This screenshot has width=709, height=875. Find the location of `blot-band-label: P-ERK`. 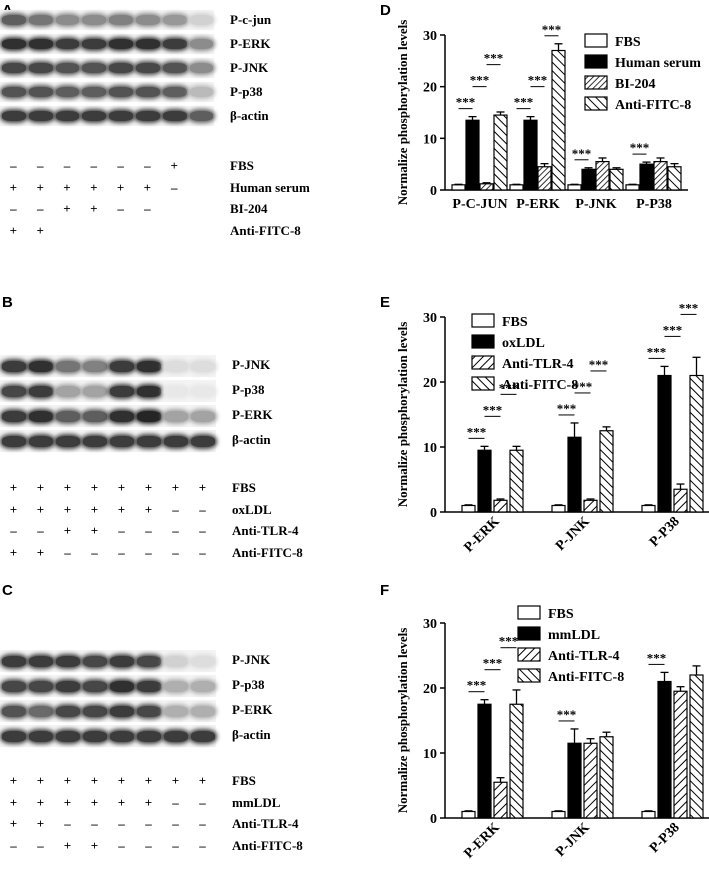

blot-band-label: P-ERK is located at coordinates (250, 43).